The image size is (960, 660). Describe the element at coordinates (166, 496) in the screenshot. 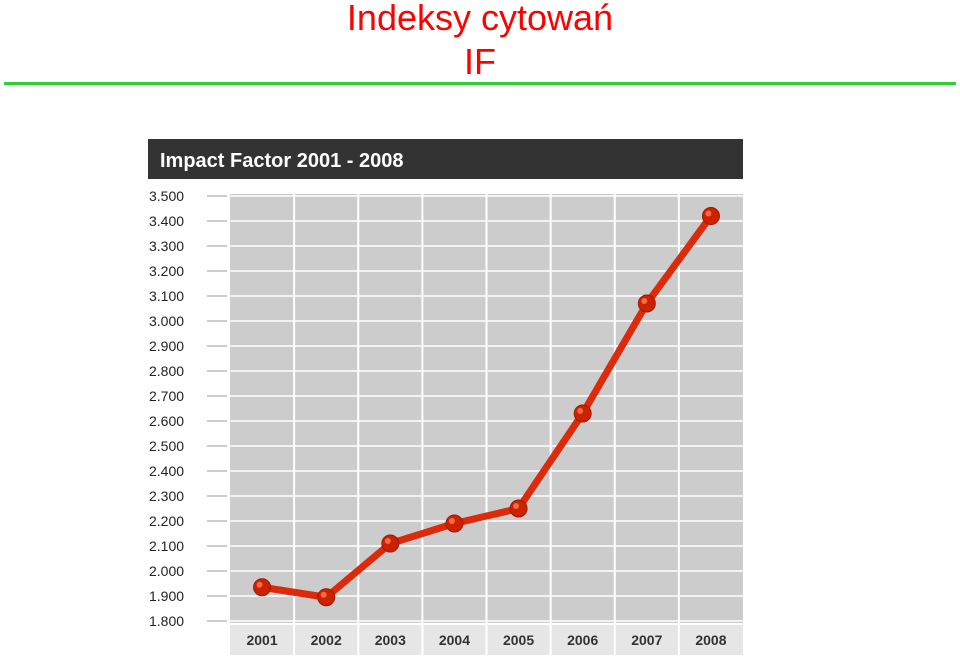

I see `y-tick-label: 2.300` at that location.